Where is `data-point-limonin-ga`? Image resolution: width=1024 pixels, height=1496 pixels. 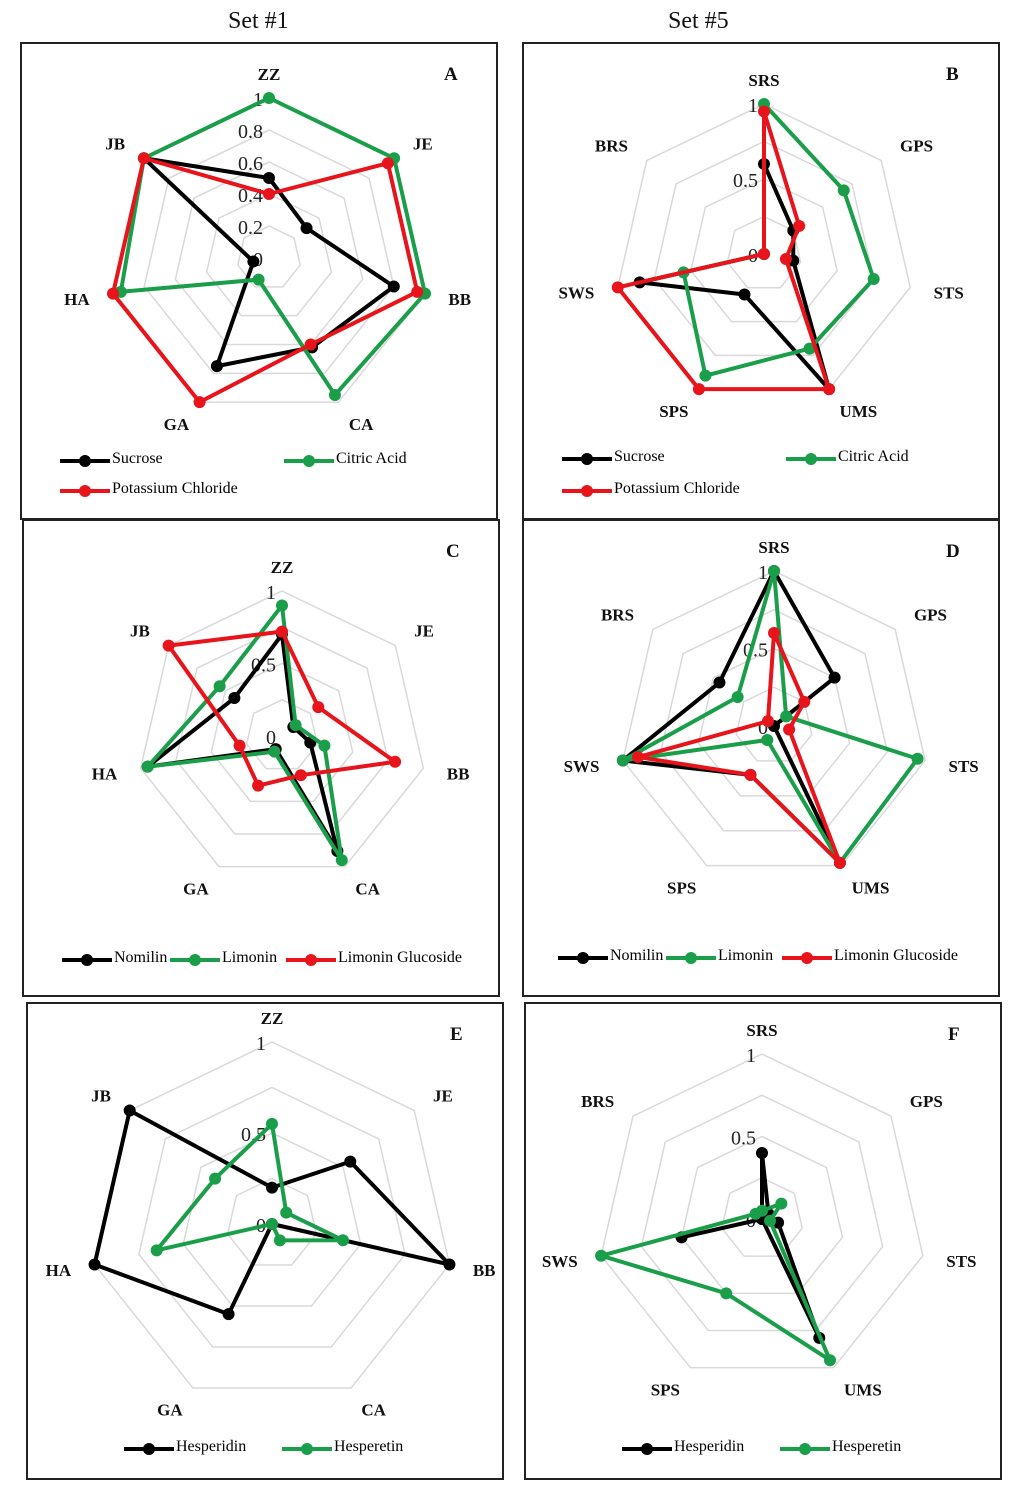 data-point-limonin-ga is located at coordinates (274, 751).